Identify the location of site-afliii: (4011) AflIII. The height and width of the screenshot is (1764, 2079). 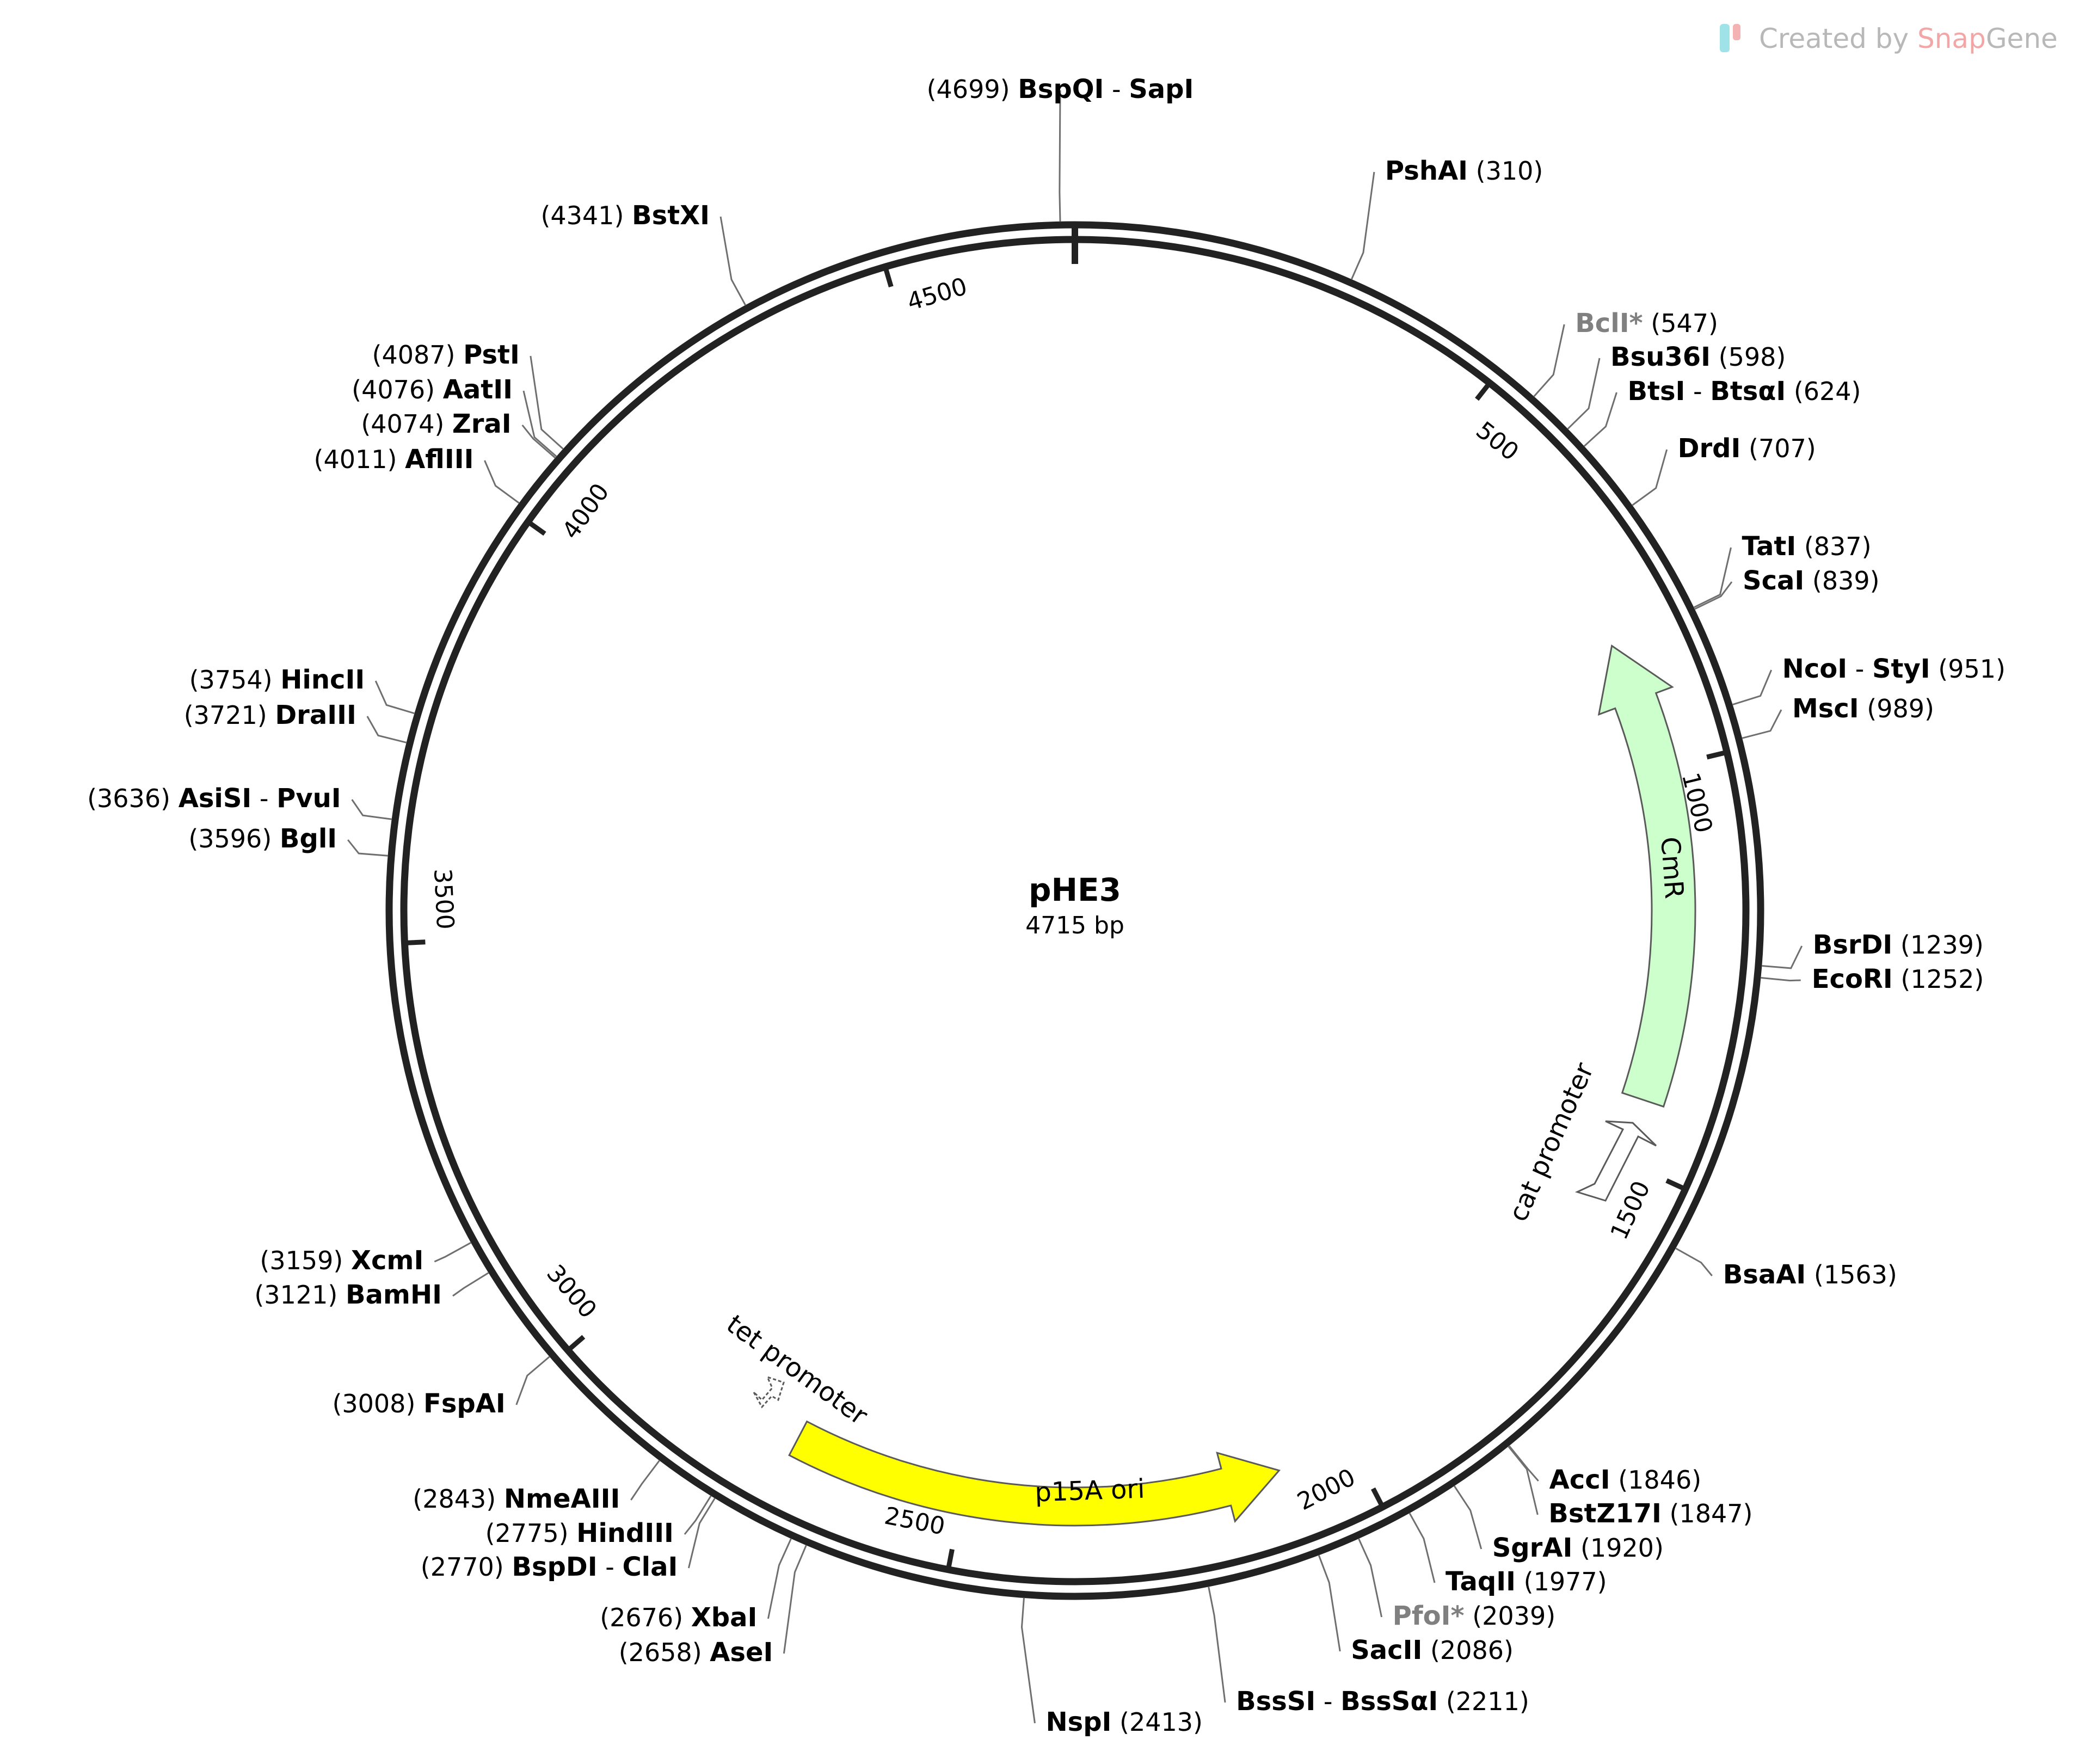
(417, 474).